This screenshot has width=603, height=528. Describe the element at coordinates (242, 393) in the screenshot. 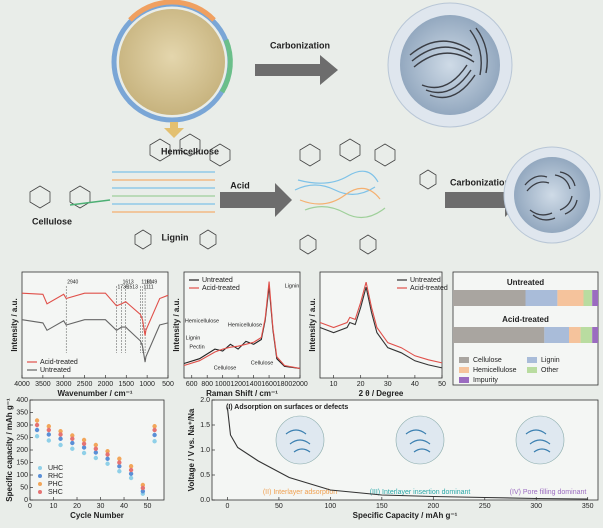

I see `x-axis-label: Raman Shift / cm⁻¹` at that location.